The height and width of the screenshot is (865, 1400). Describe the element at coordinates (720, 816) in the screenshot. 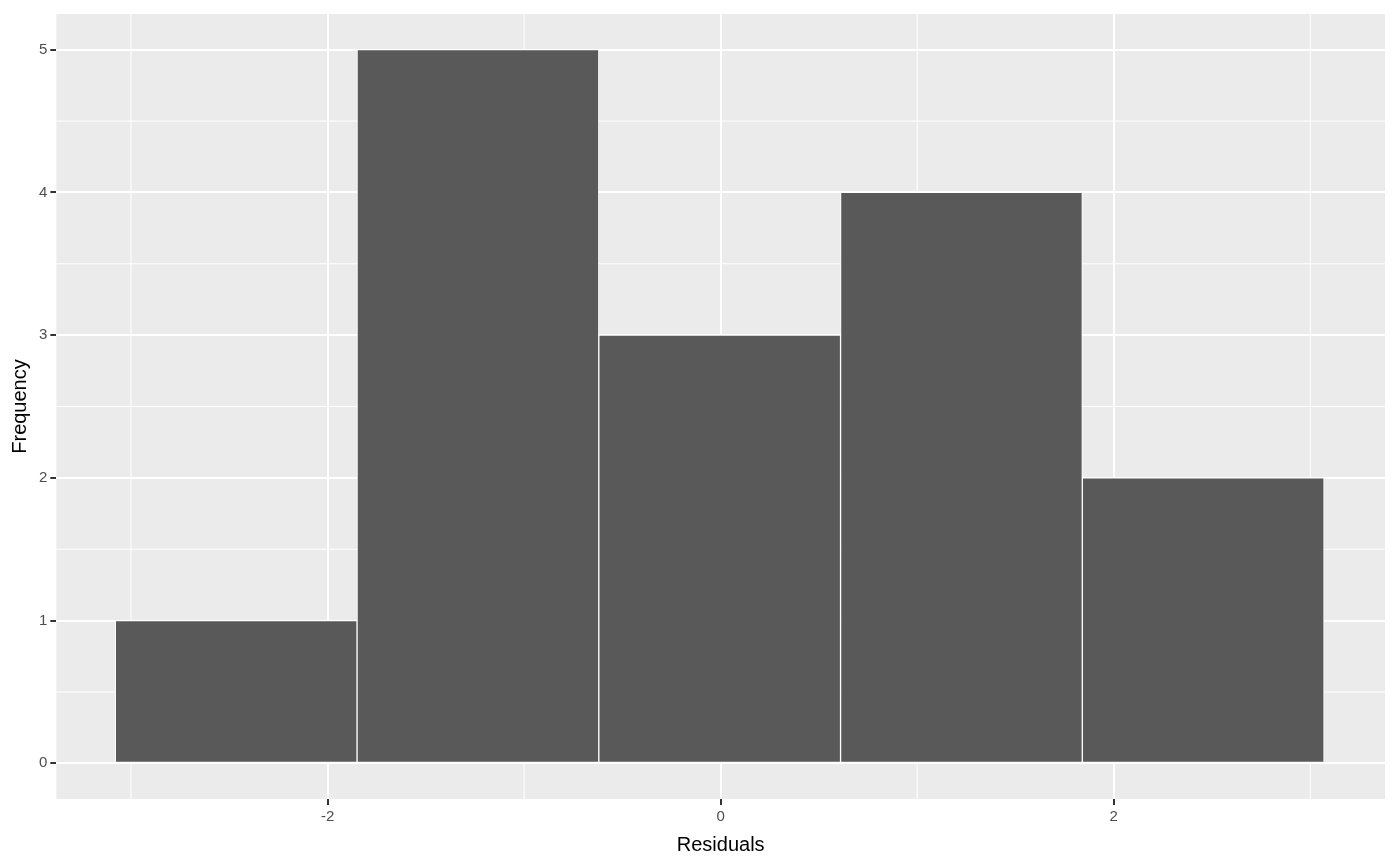

I see `x-tick-label: 0` at that location.